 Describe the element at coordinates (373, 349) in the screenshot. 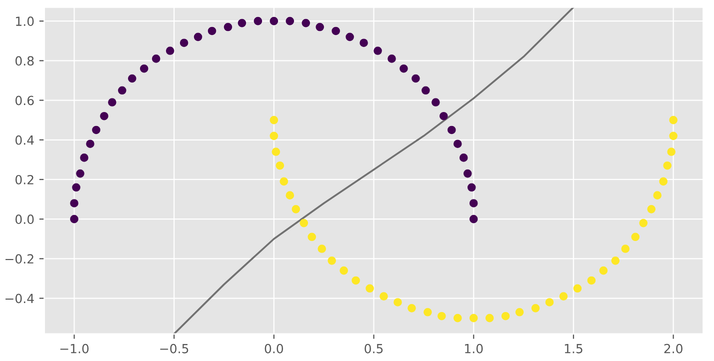

I see `x-tick-label: 0.5` at that location.